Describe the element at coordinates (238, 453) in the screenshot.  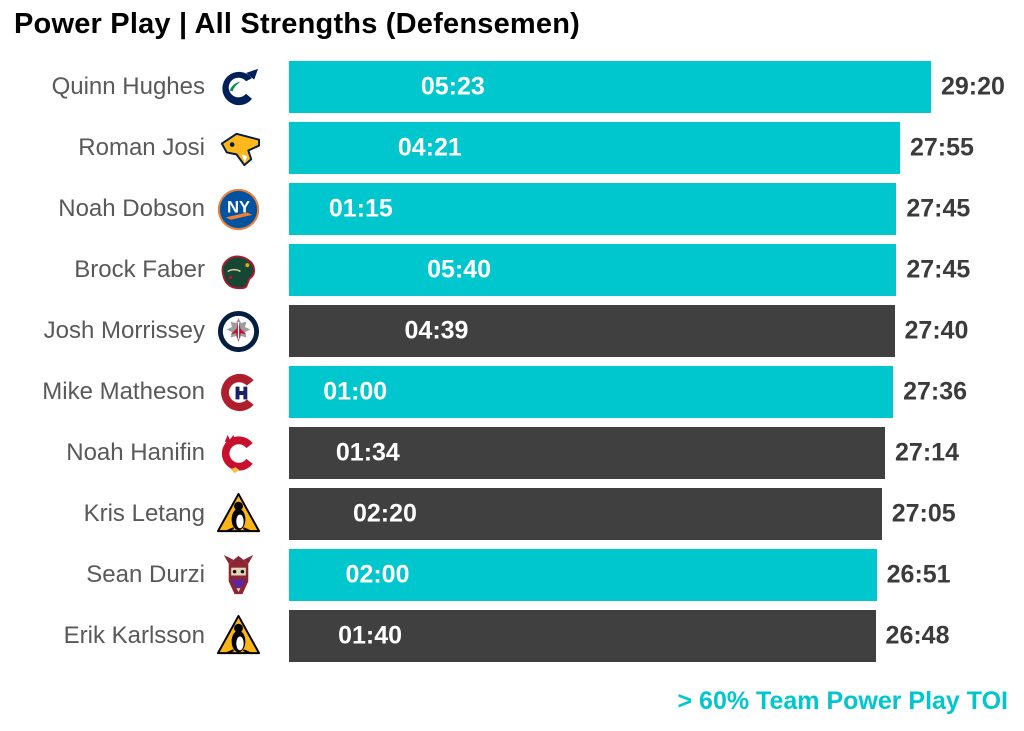
I see `flames-logo-icon` at that location.